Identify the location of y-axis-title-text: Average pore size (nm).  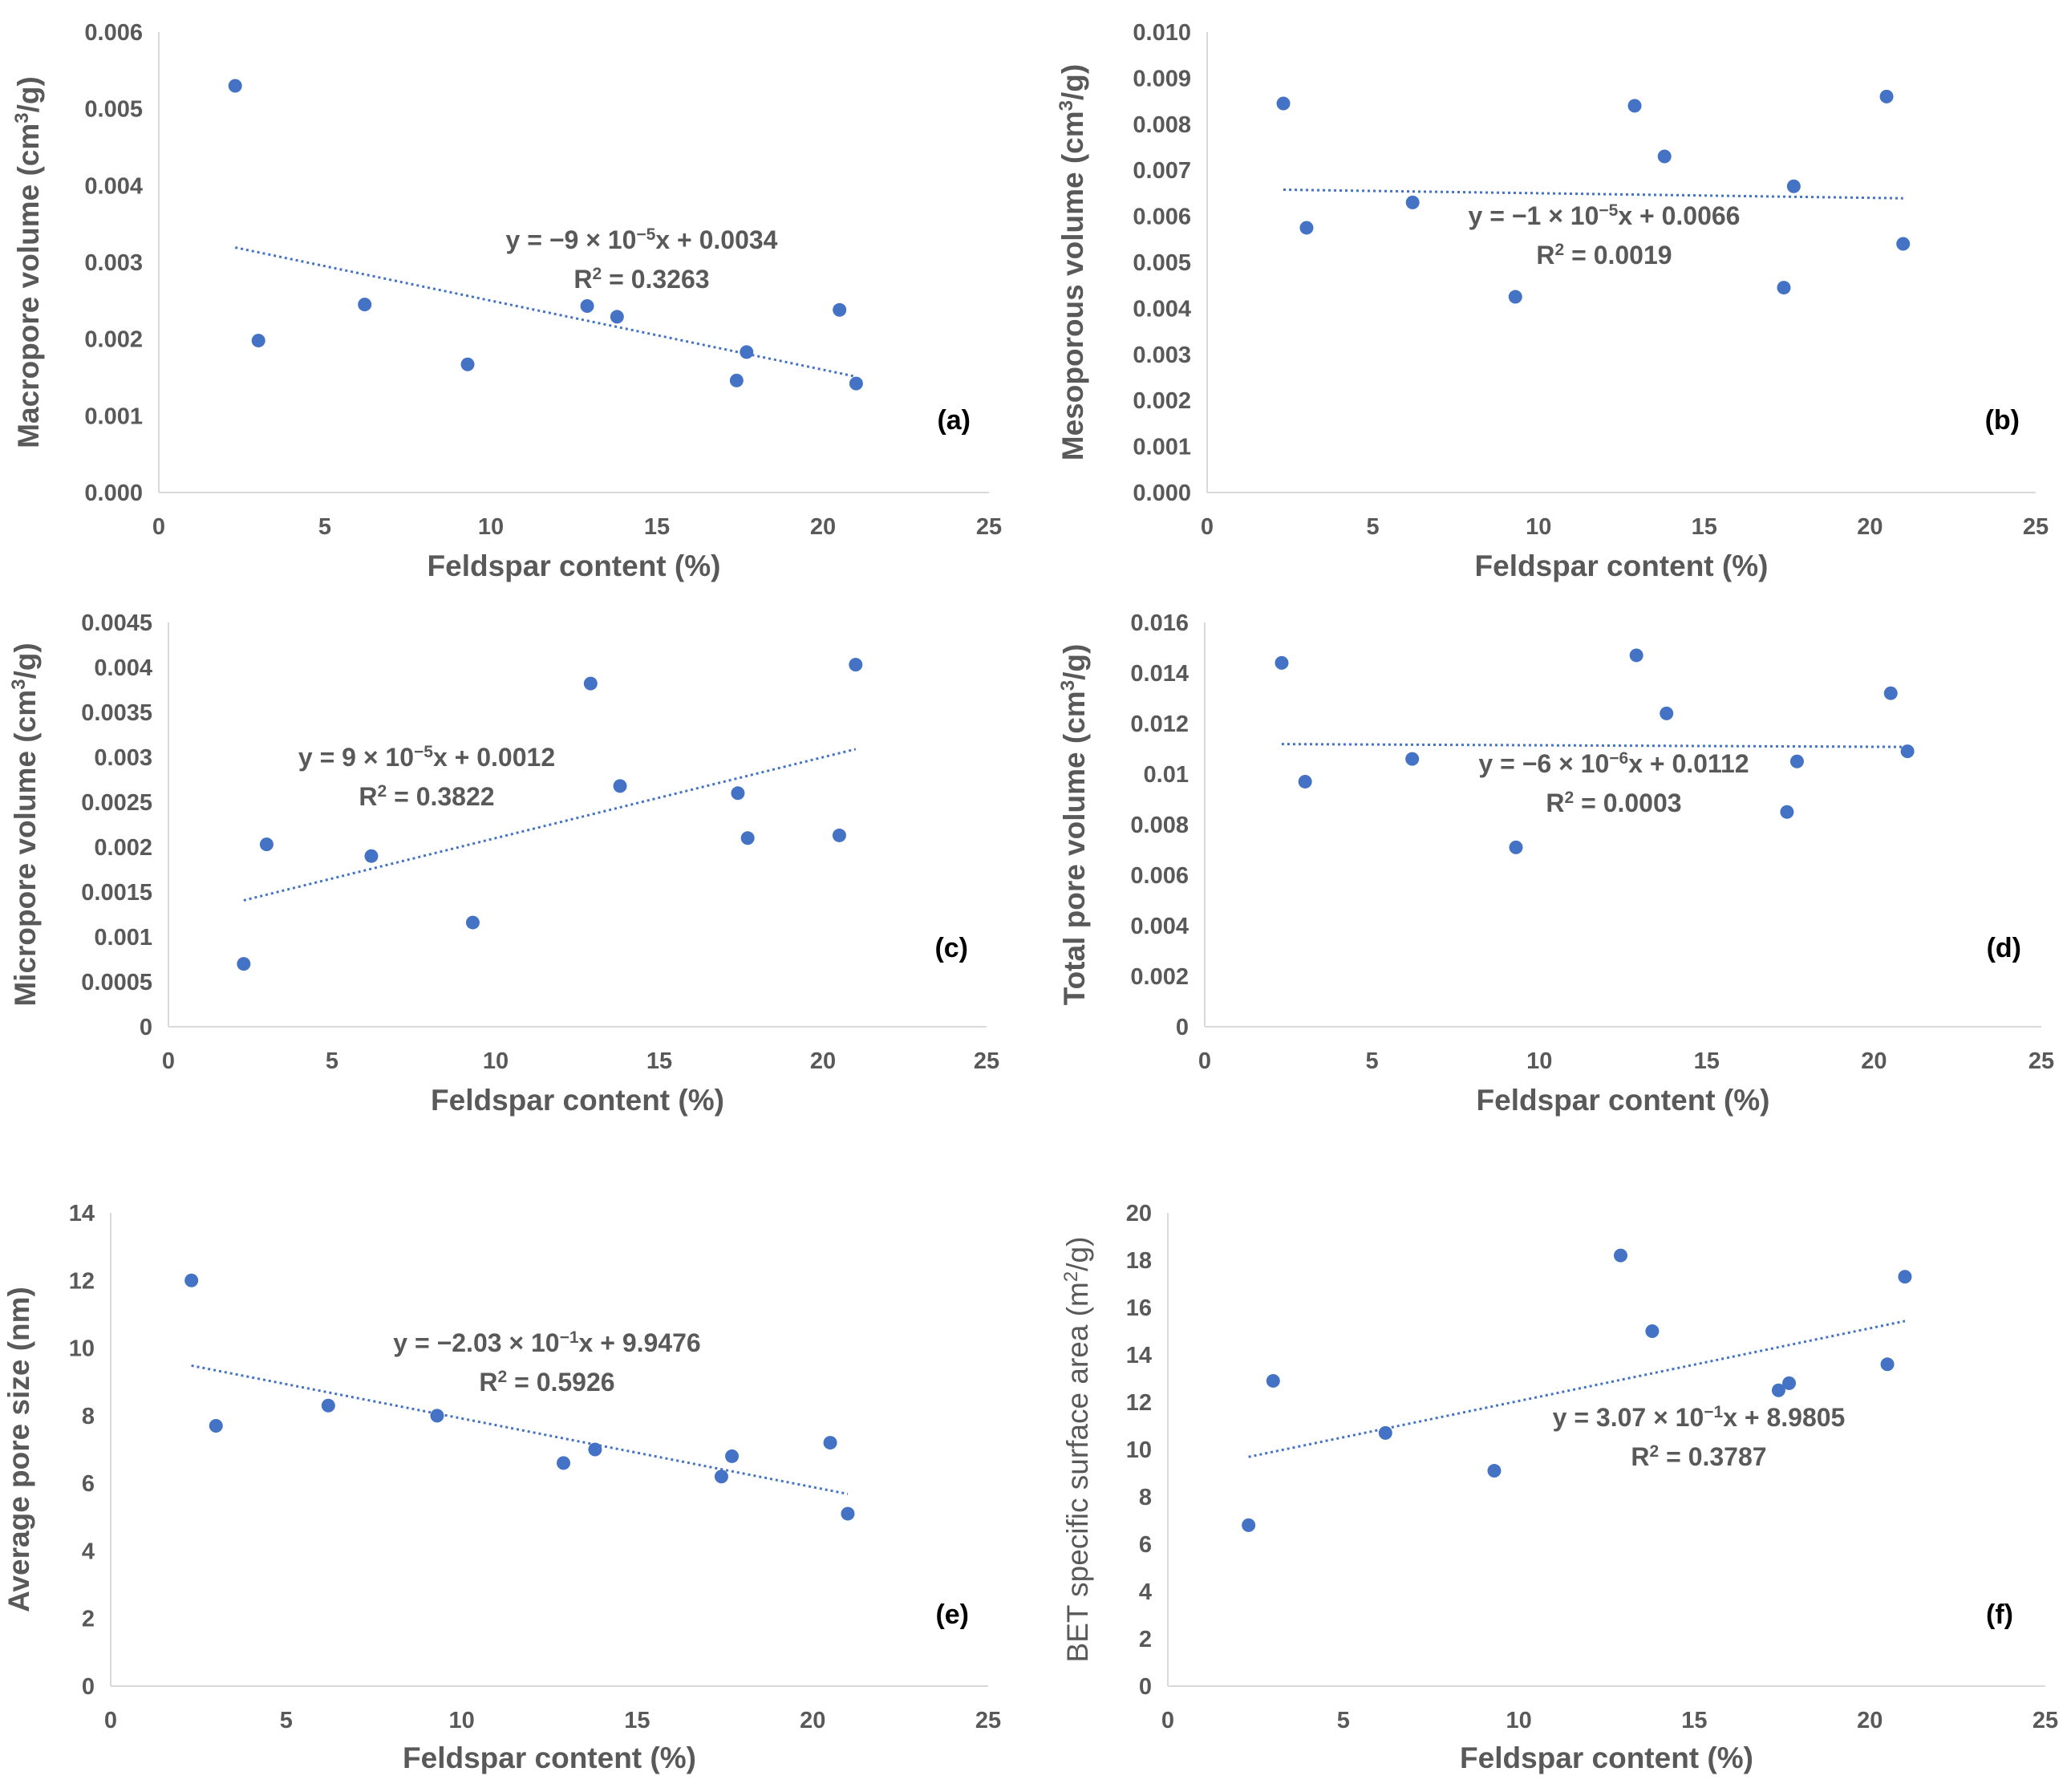
(18, 1450).